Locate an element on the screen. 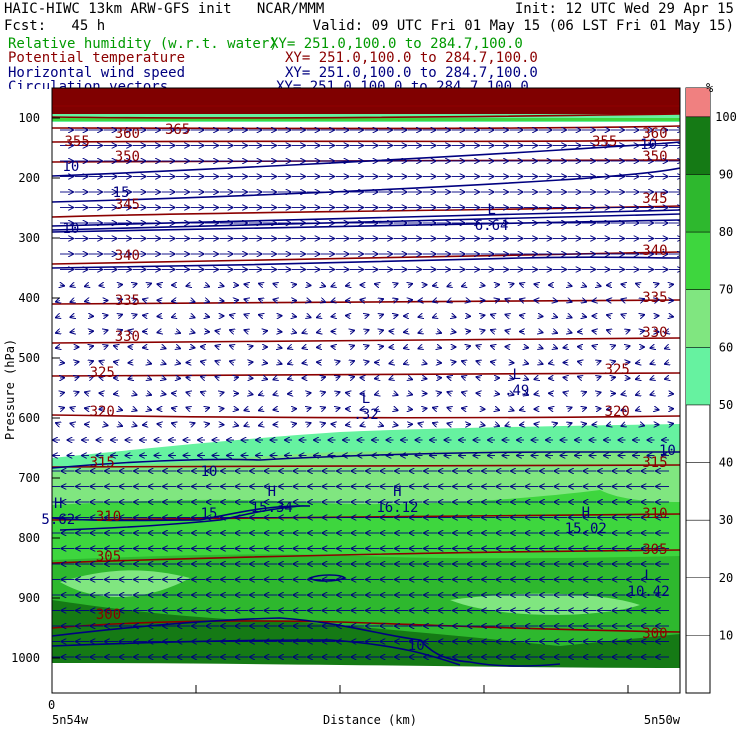 This screenshot has height=740, width=740. theta-label: 335 is located at coordinates (127, 301).